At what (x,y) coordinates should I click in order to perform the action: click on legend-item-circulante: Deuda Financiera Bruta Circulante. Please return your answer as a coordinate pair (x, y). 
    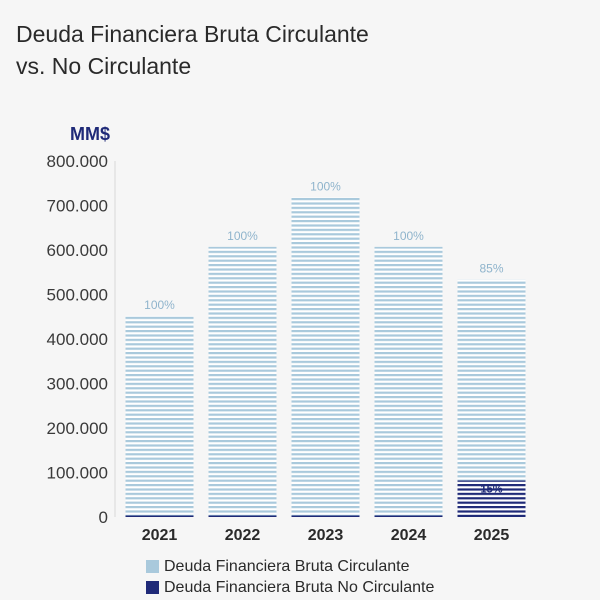
    Looking at the image, I should click on (366, 566).